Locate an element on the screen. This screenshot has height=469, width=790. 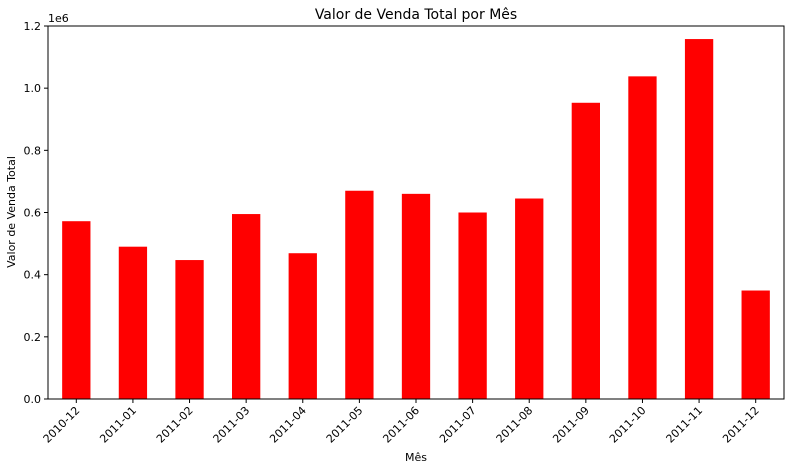
y-tick-label: 0.0 is located at coordinates (33, 399).